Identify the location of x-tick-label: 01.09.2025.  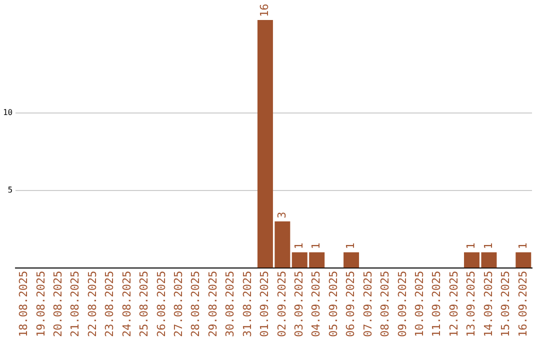
(265, 304).